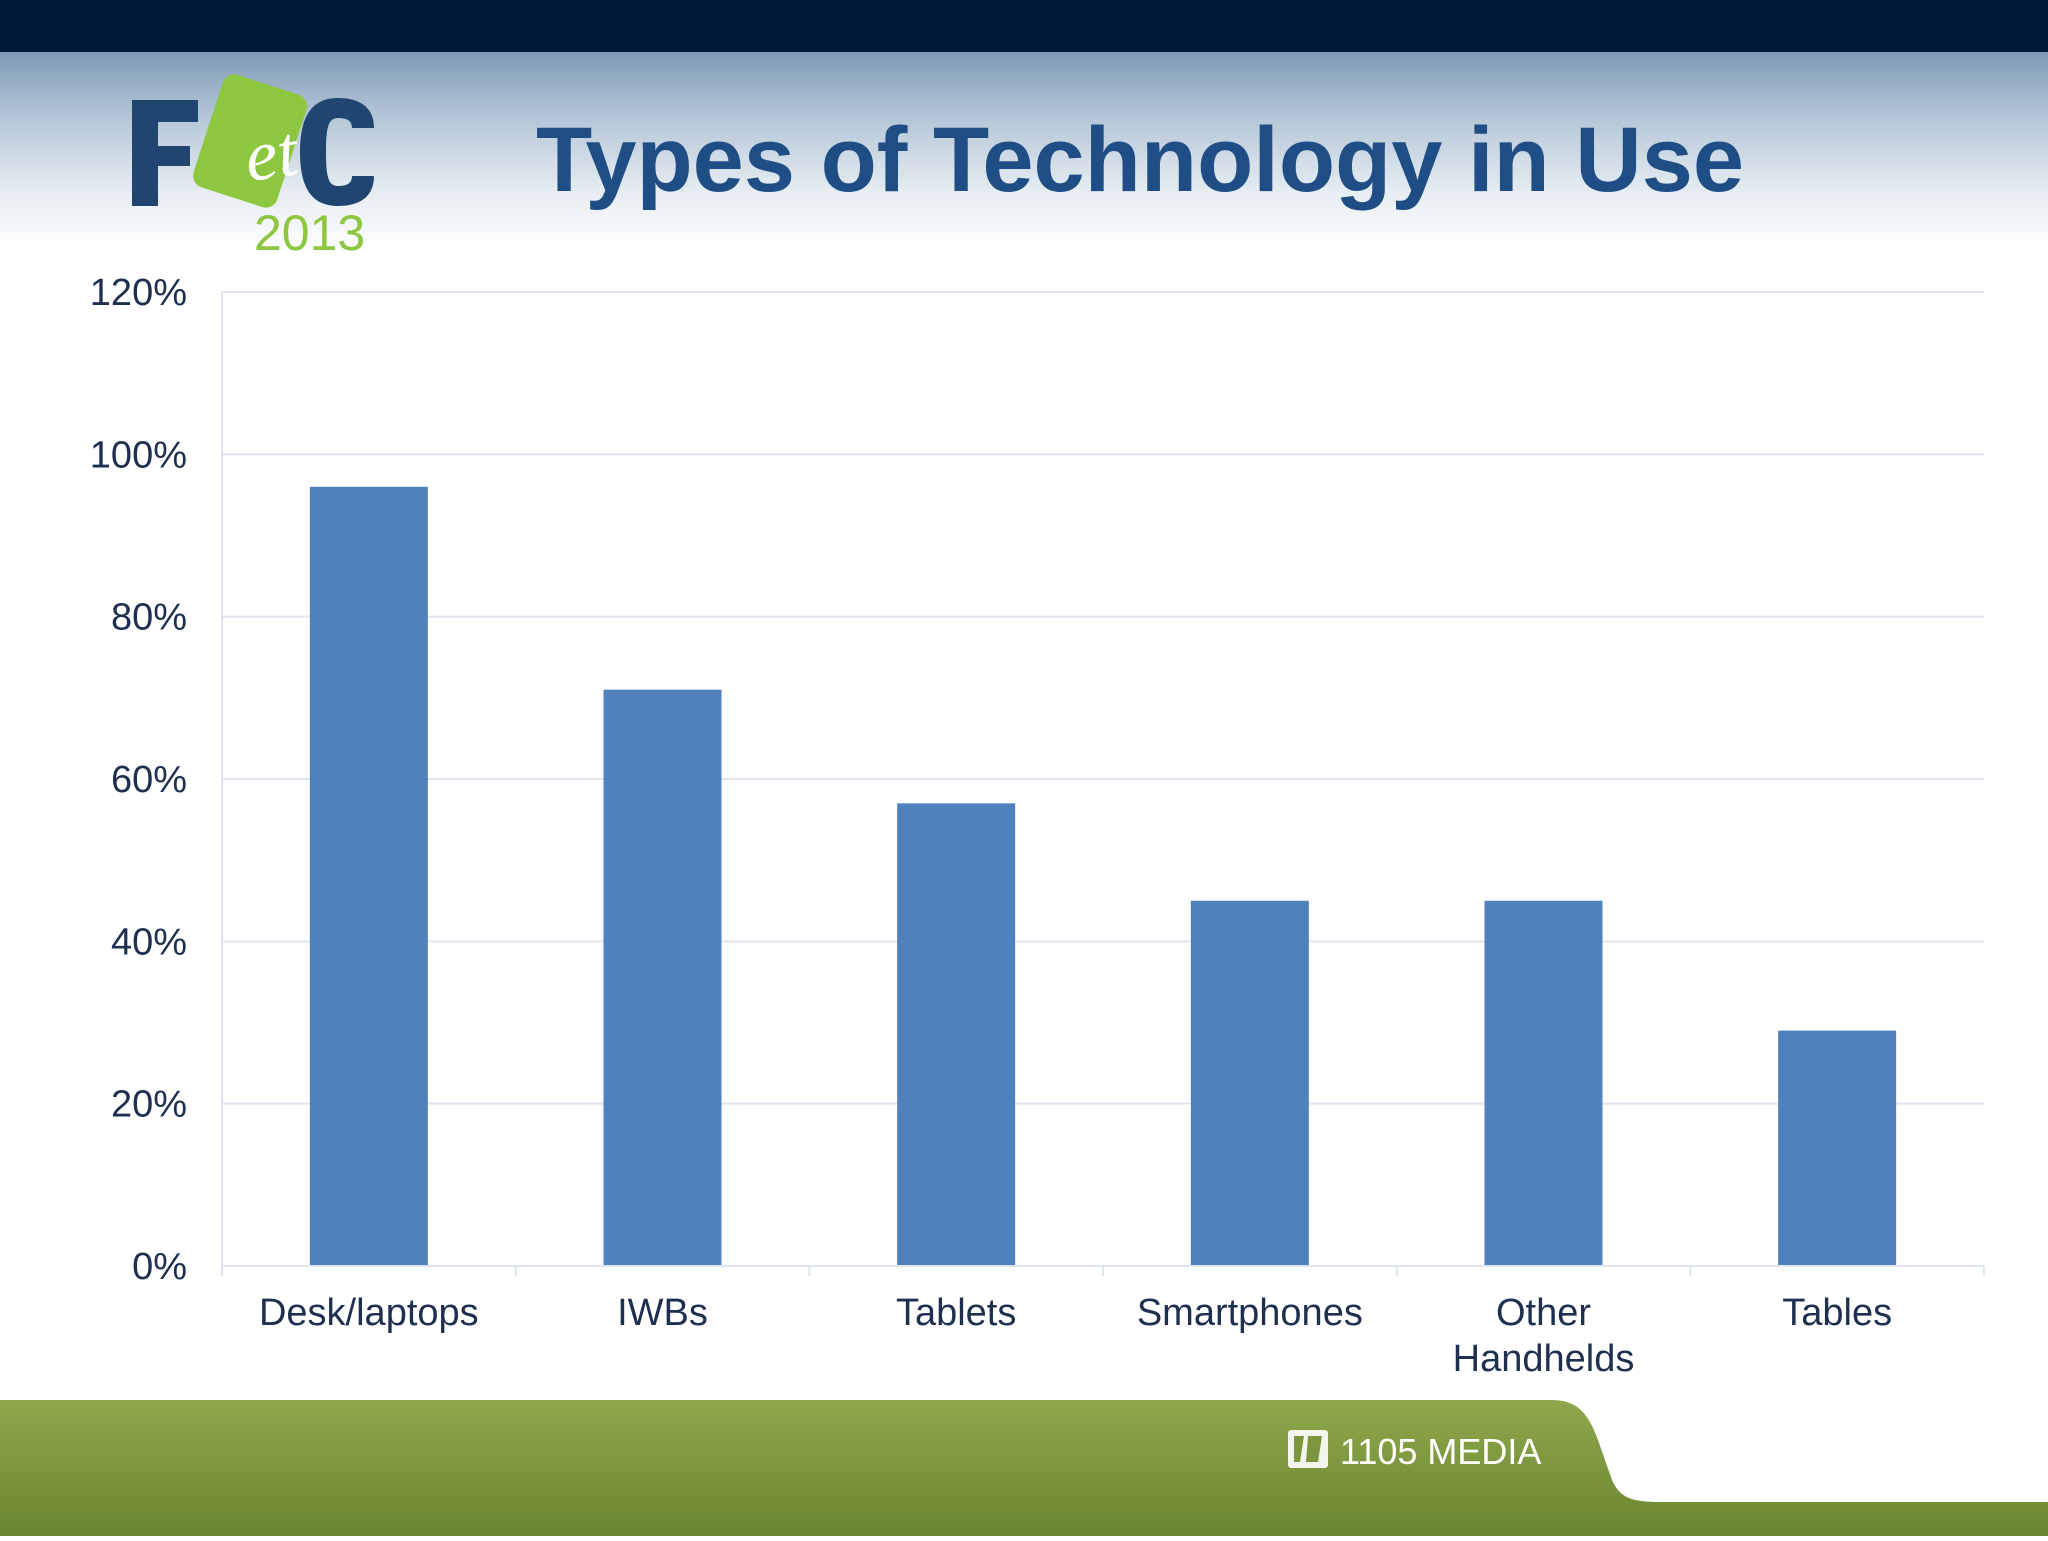 The image size is (2048, 1541). What do you see at coordinates (1250, 1313) in the screenshot?
I see `x-tick-label: Smartphones` at bounding box center [1250, 1313].